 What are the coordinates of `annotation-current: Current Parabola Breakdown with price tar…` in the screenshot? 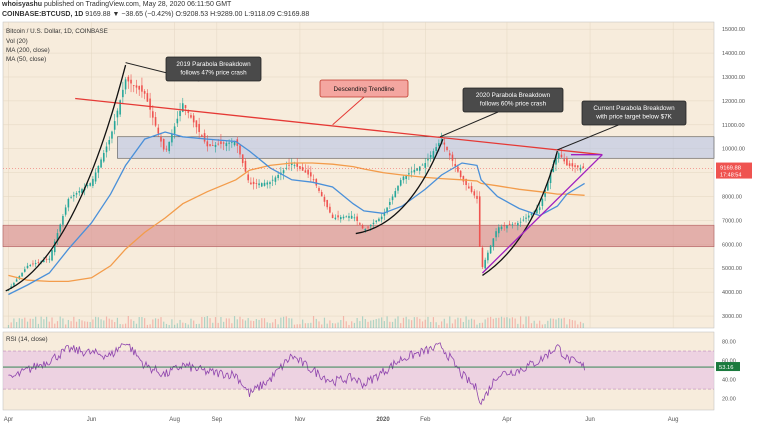 It's located at (622, 125).